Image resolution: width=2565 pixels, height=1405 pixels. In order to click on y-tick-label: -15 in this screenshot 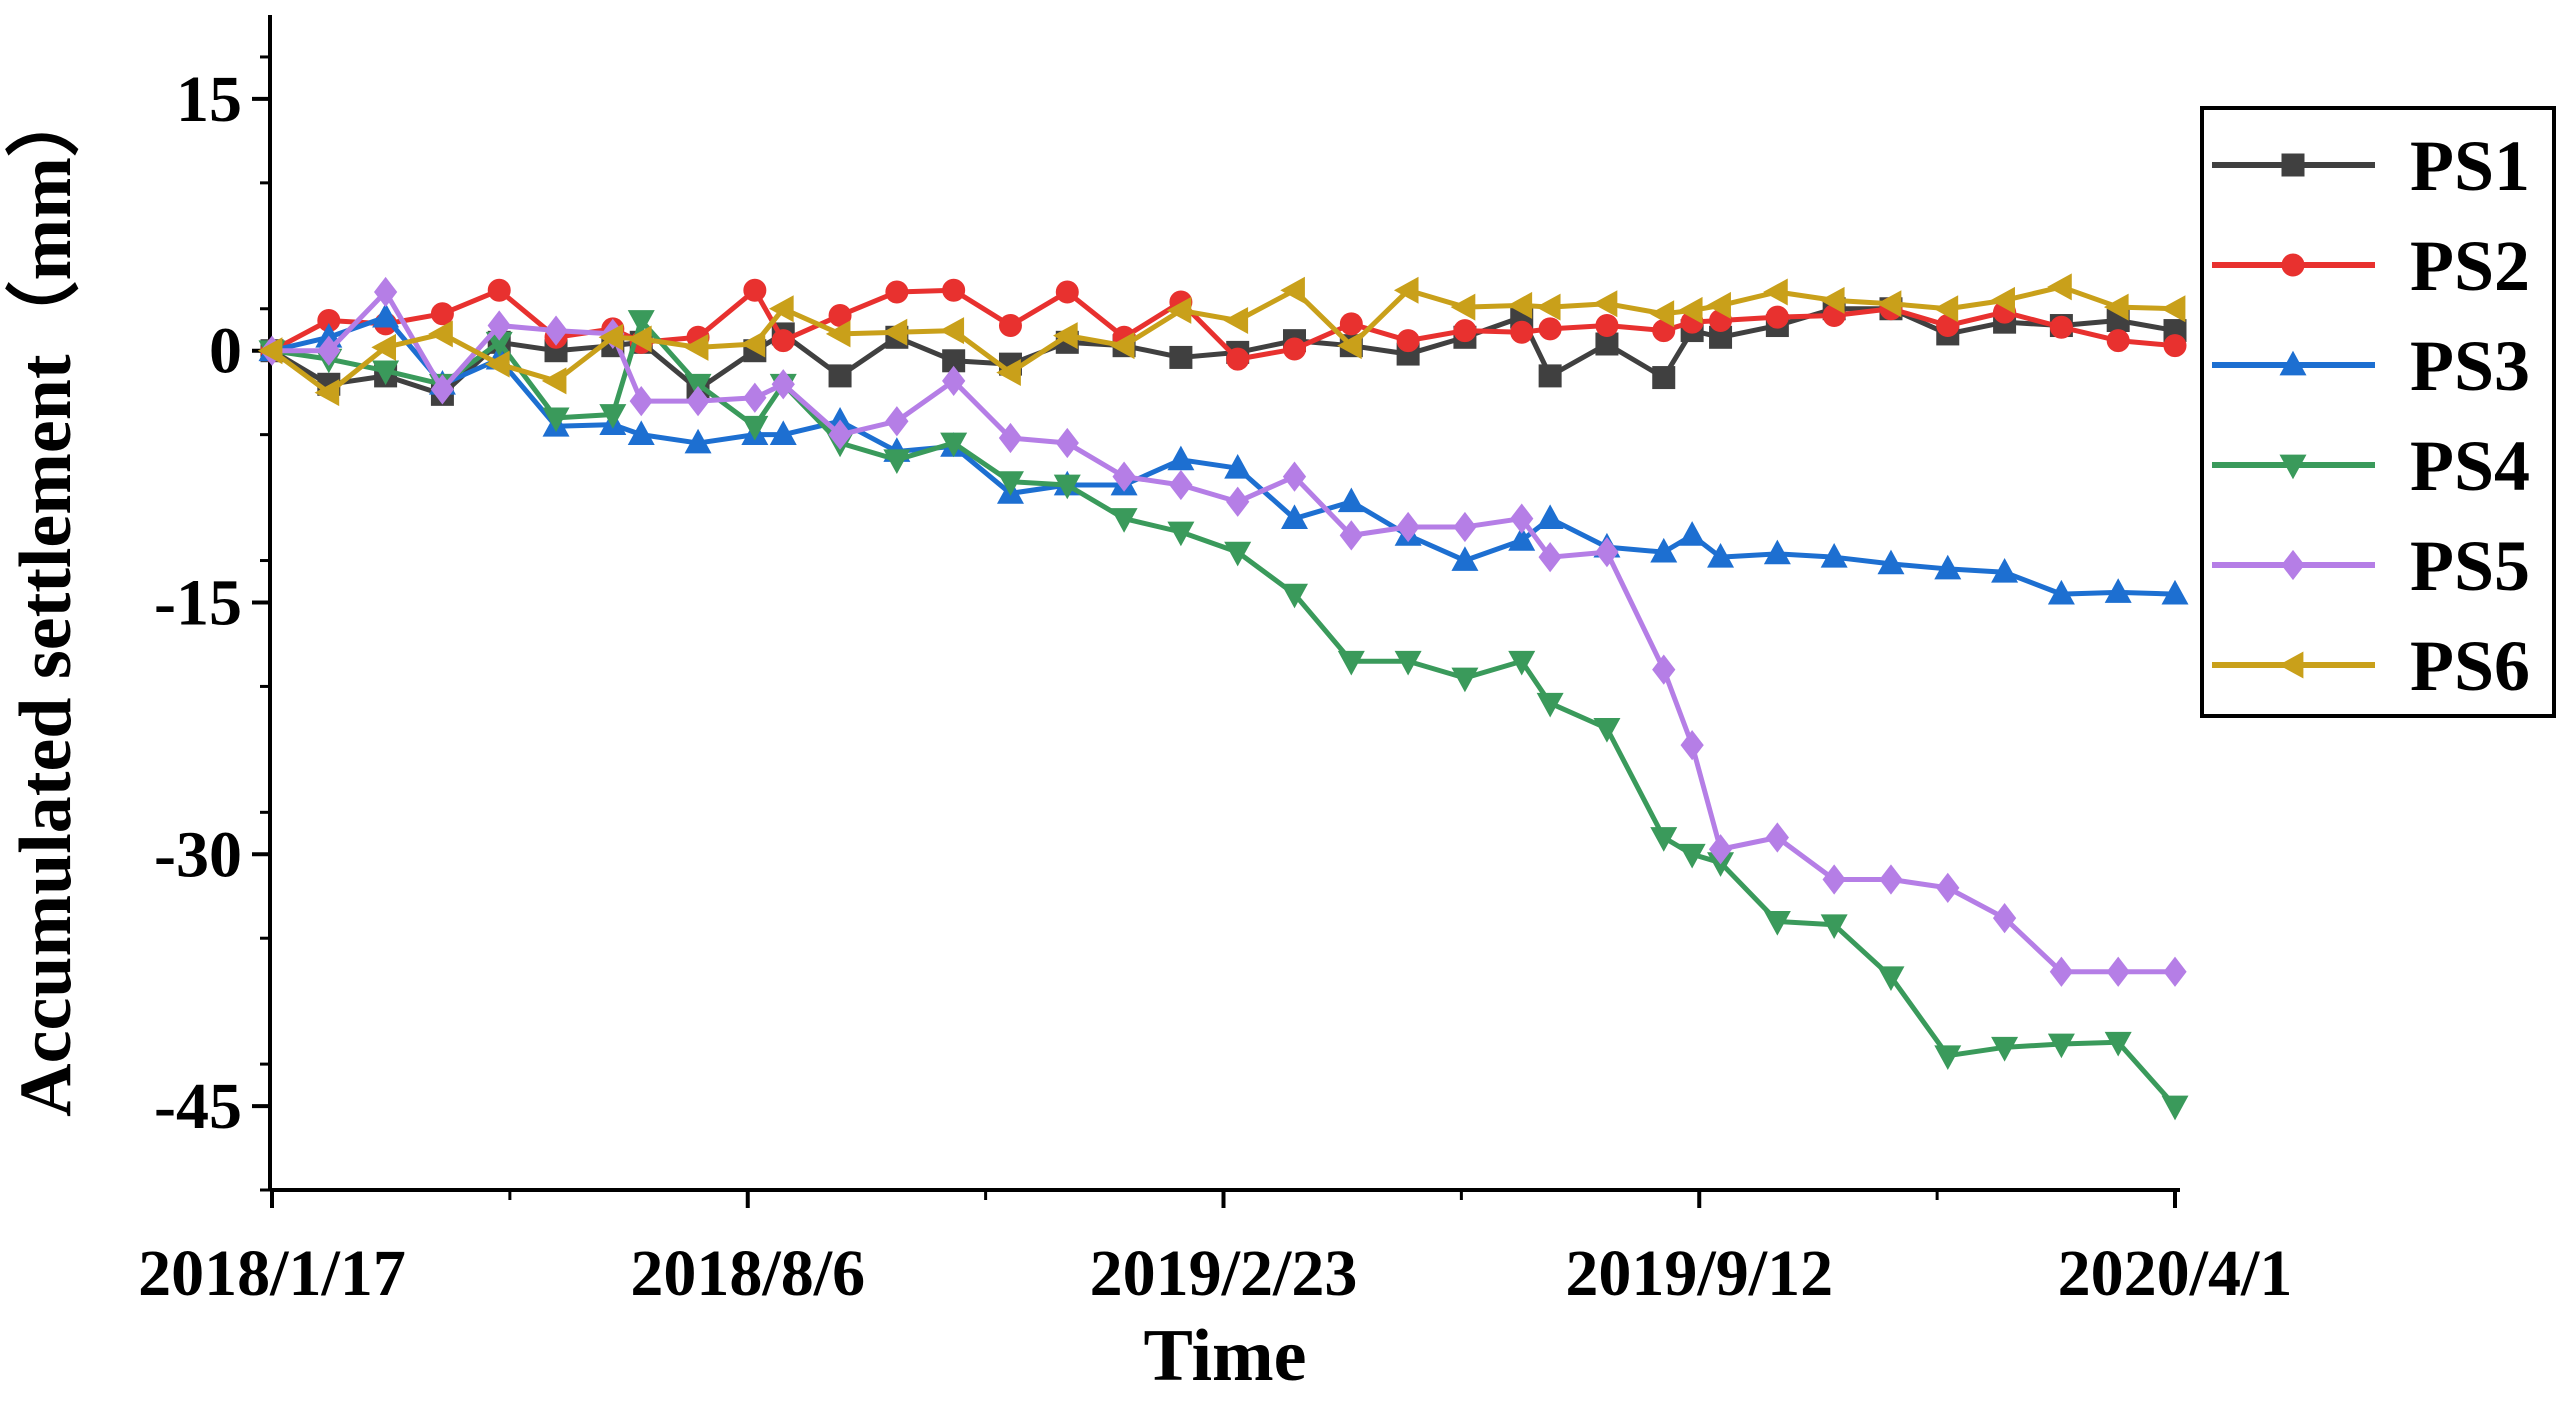, I will do `click(198, 603)`.